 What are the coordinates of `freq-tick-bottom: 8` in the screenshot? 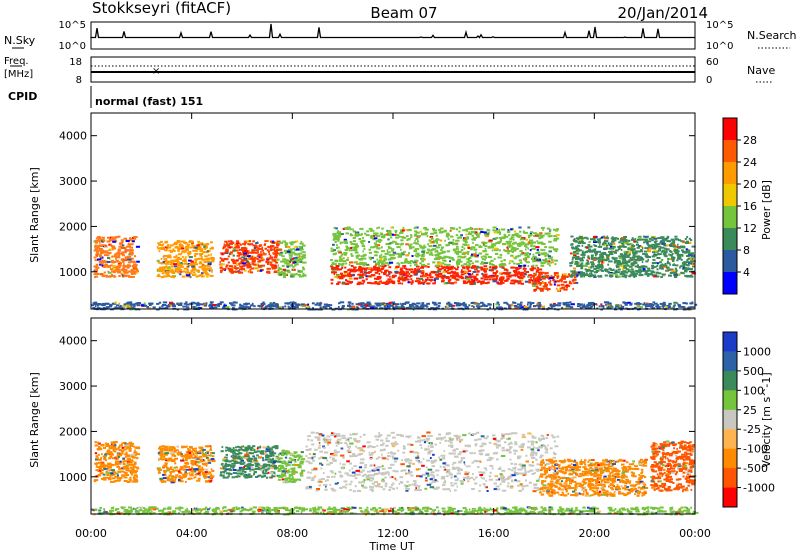 It's located at (79, 80).